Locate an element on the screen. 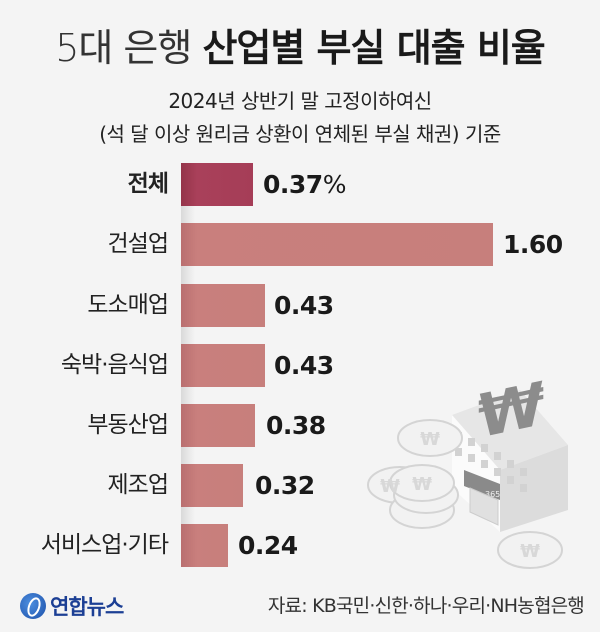 Image resolution: width=600 pixels, height=632 pixels. source-note: 자료: KB국민·신한·하나·우리·NH농협은행 is located at coordinates (426, 606).